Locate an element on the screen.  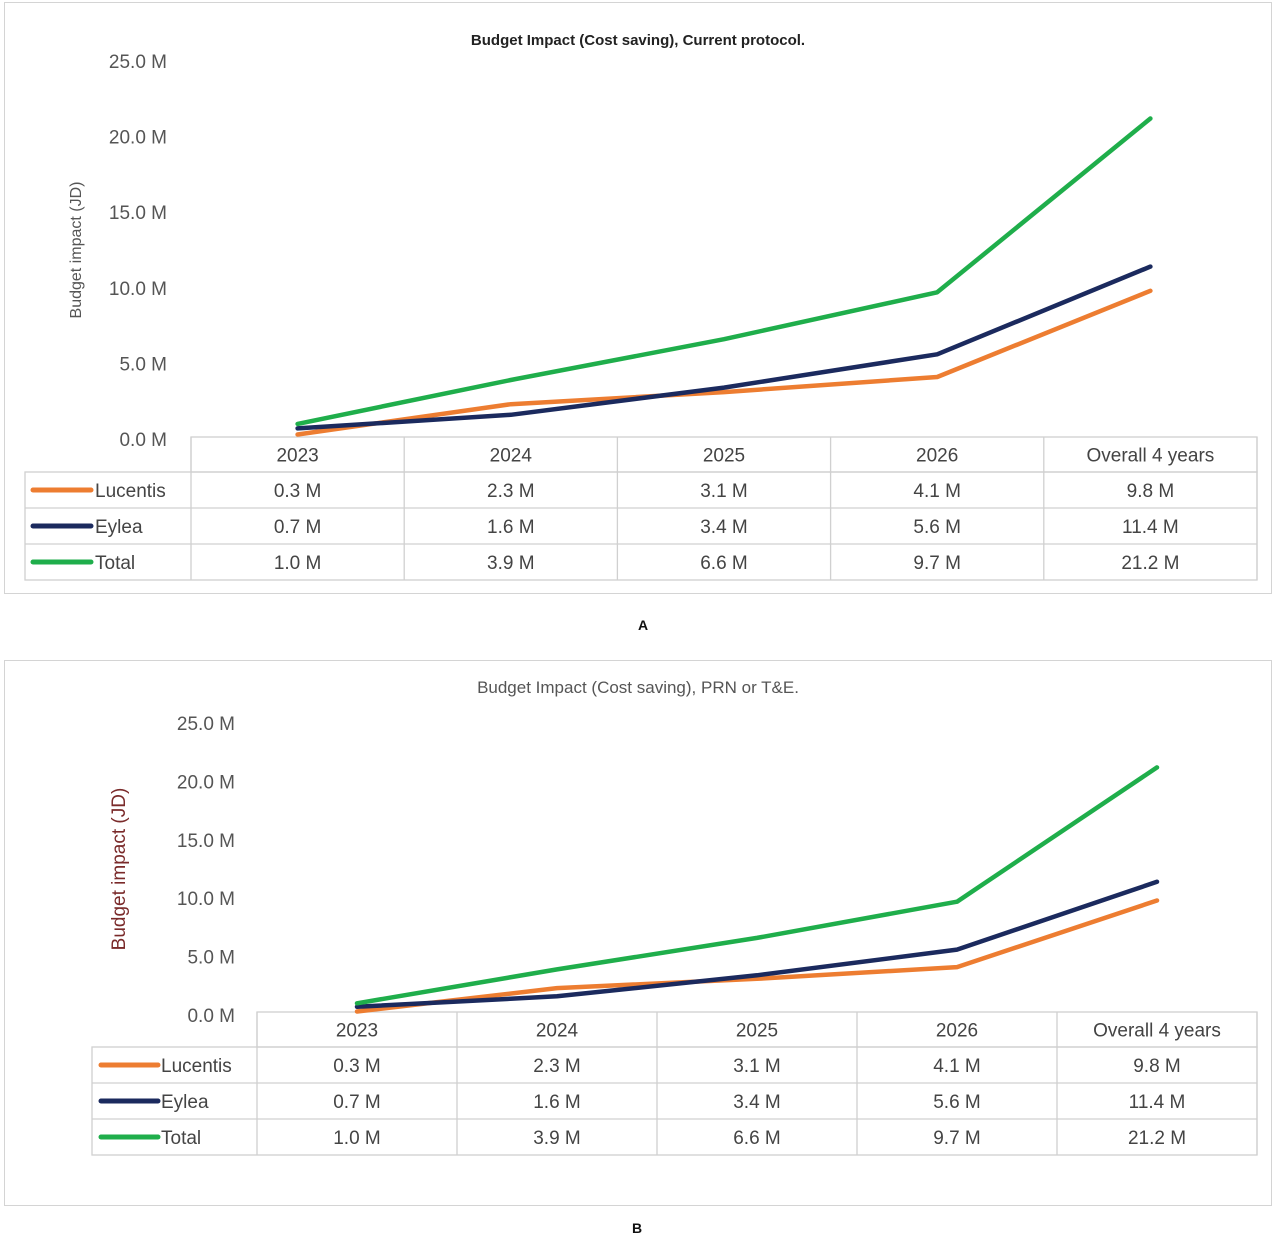
panel-label-b: B is located at coordinates (637, 1228).